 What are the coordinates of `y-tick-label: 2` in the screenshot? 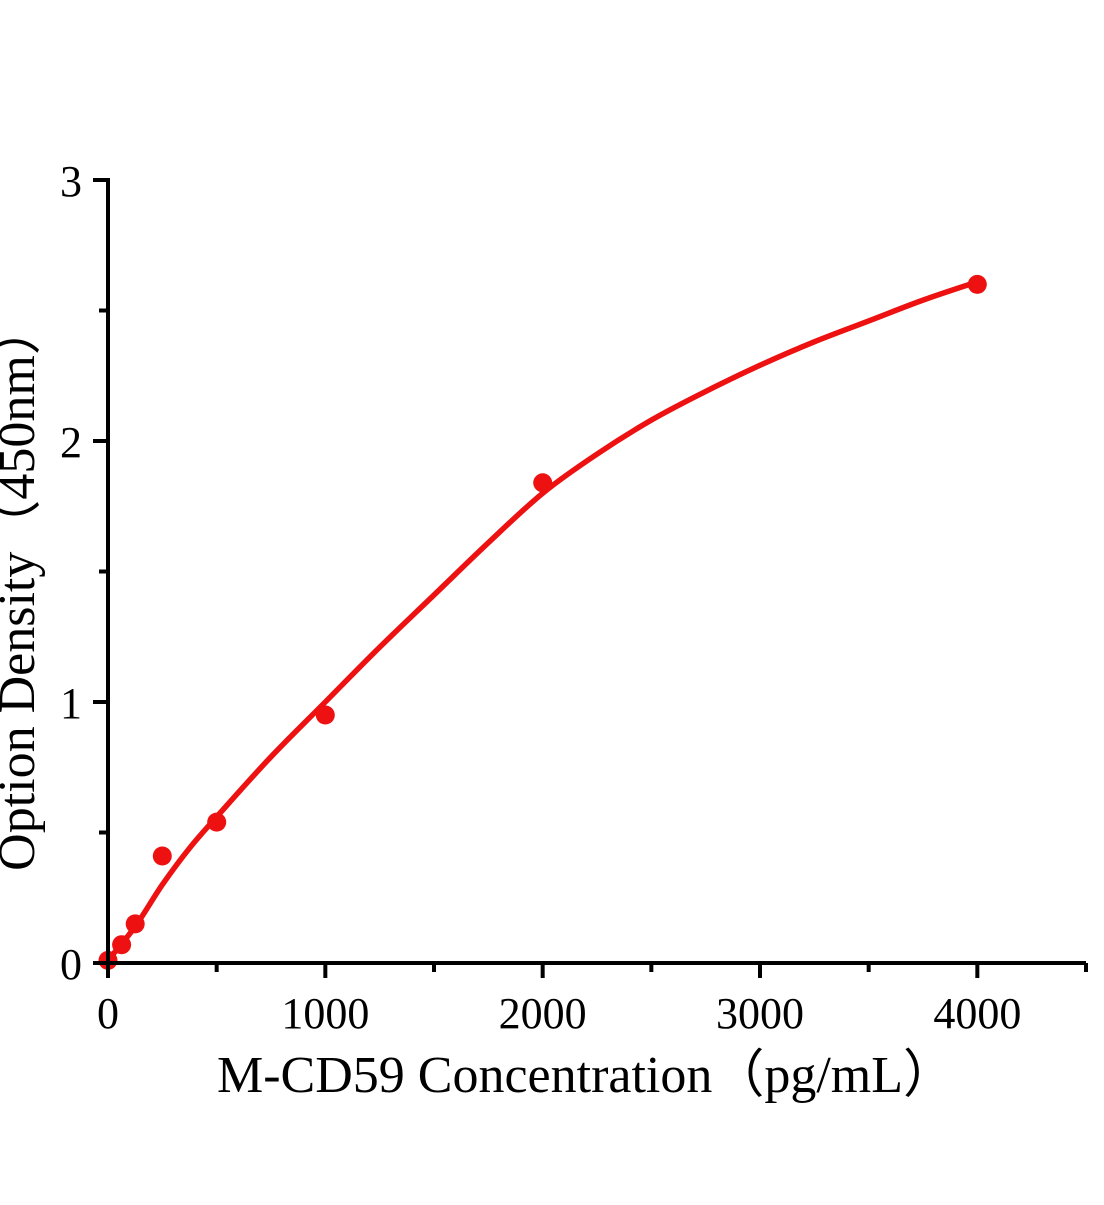 It's located at (71, 442).